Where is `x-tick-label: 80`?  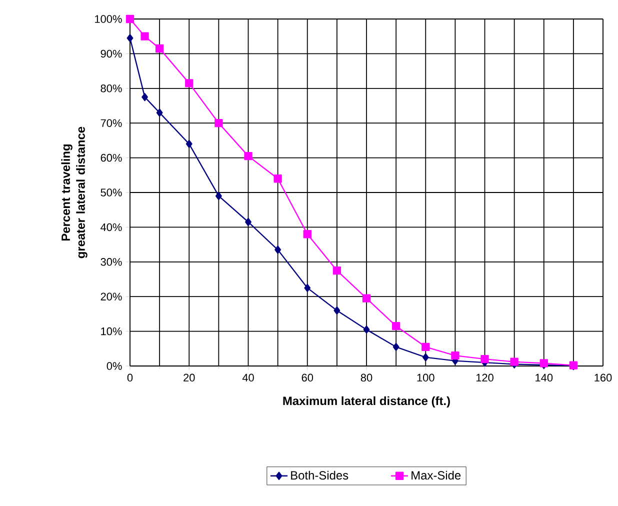
x-tick-label: 80 is located at coordinates (366, 378).